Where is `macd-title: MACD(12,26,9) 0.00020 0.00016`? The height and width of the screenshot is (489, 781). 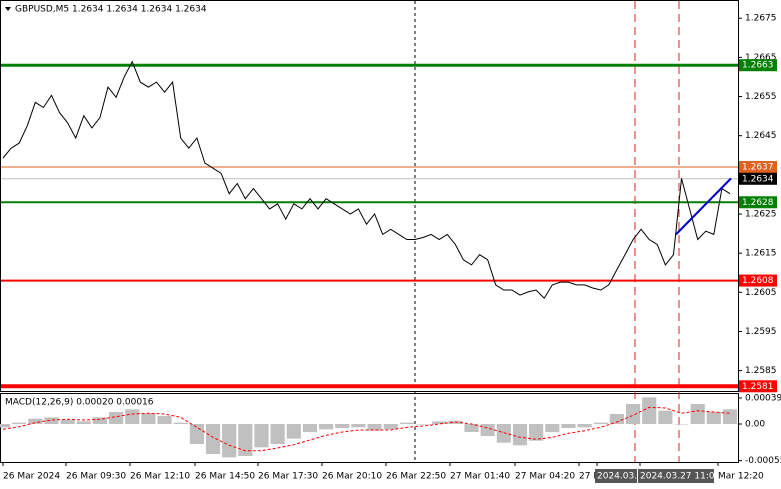
macd-title: MACD(12,26,9) 0.00020 0.00016 is located at coordinates (79, 403).